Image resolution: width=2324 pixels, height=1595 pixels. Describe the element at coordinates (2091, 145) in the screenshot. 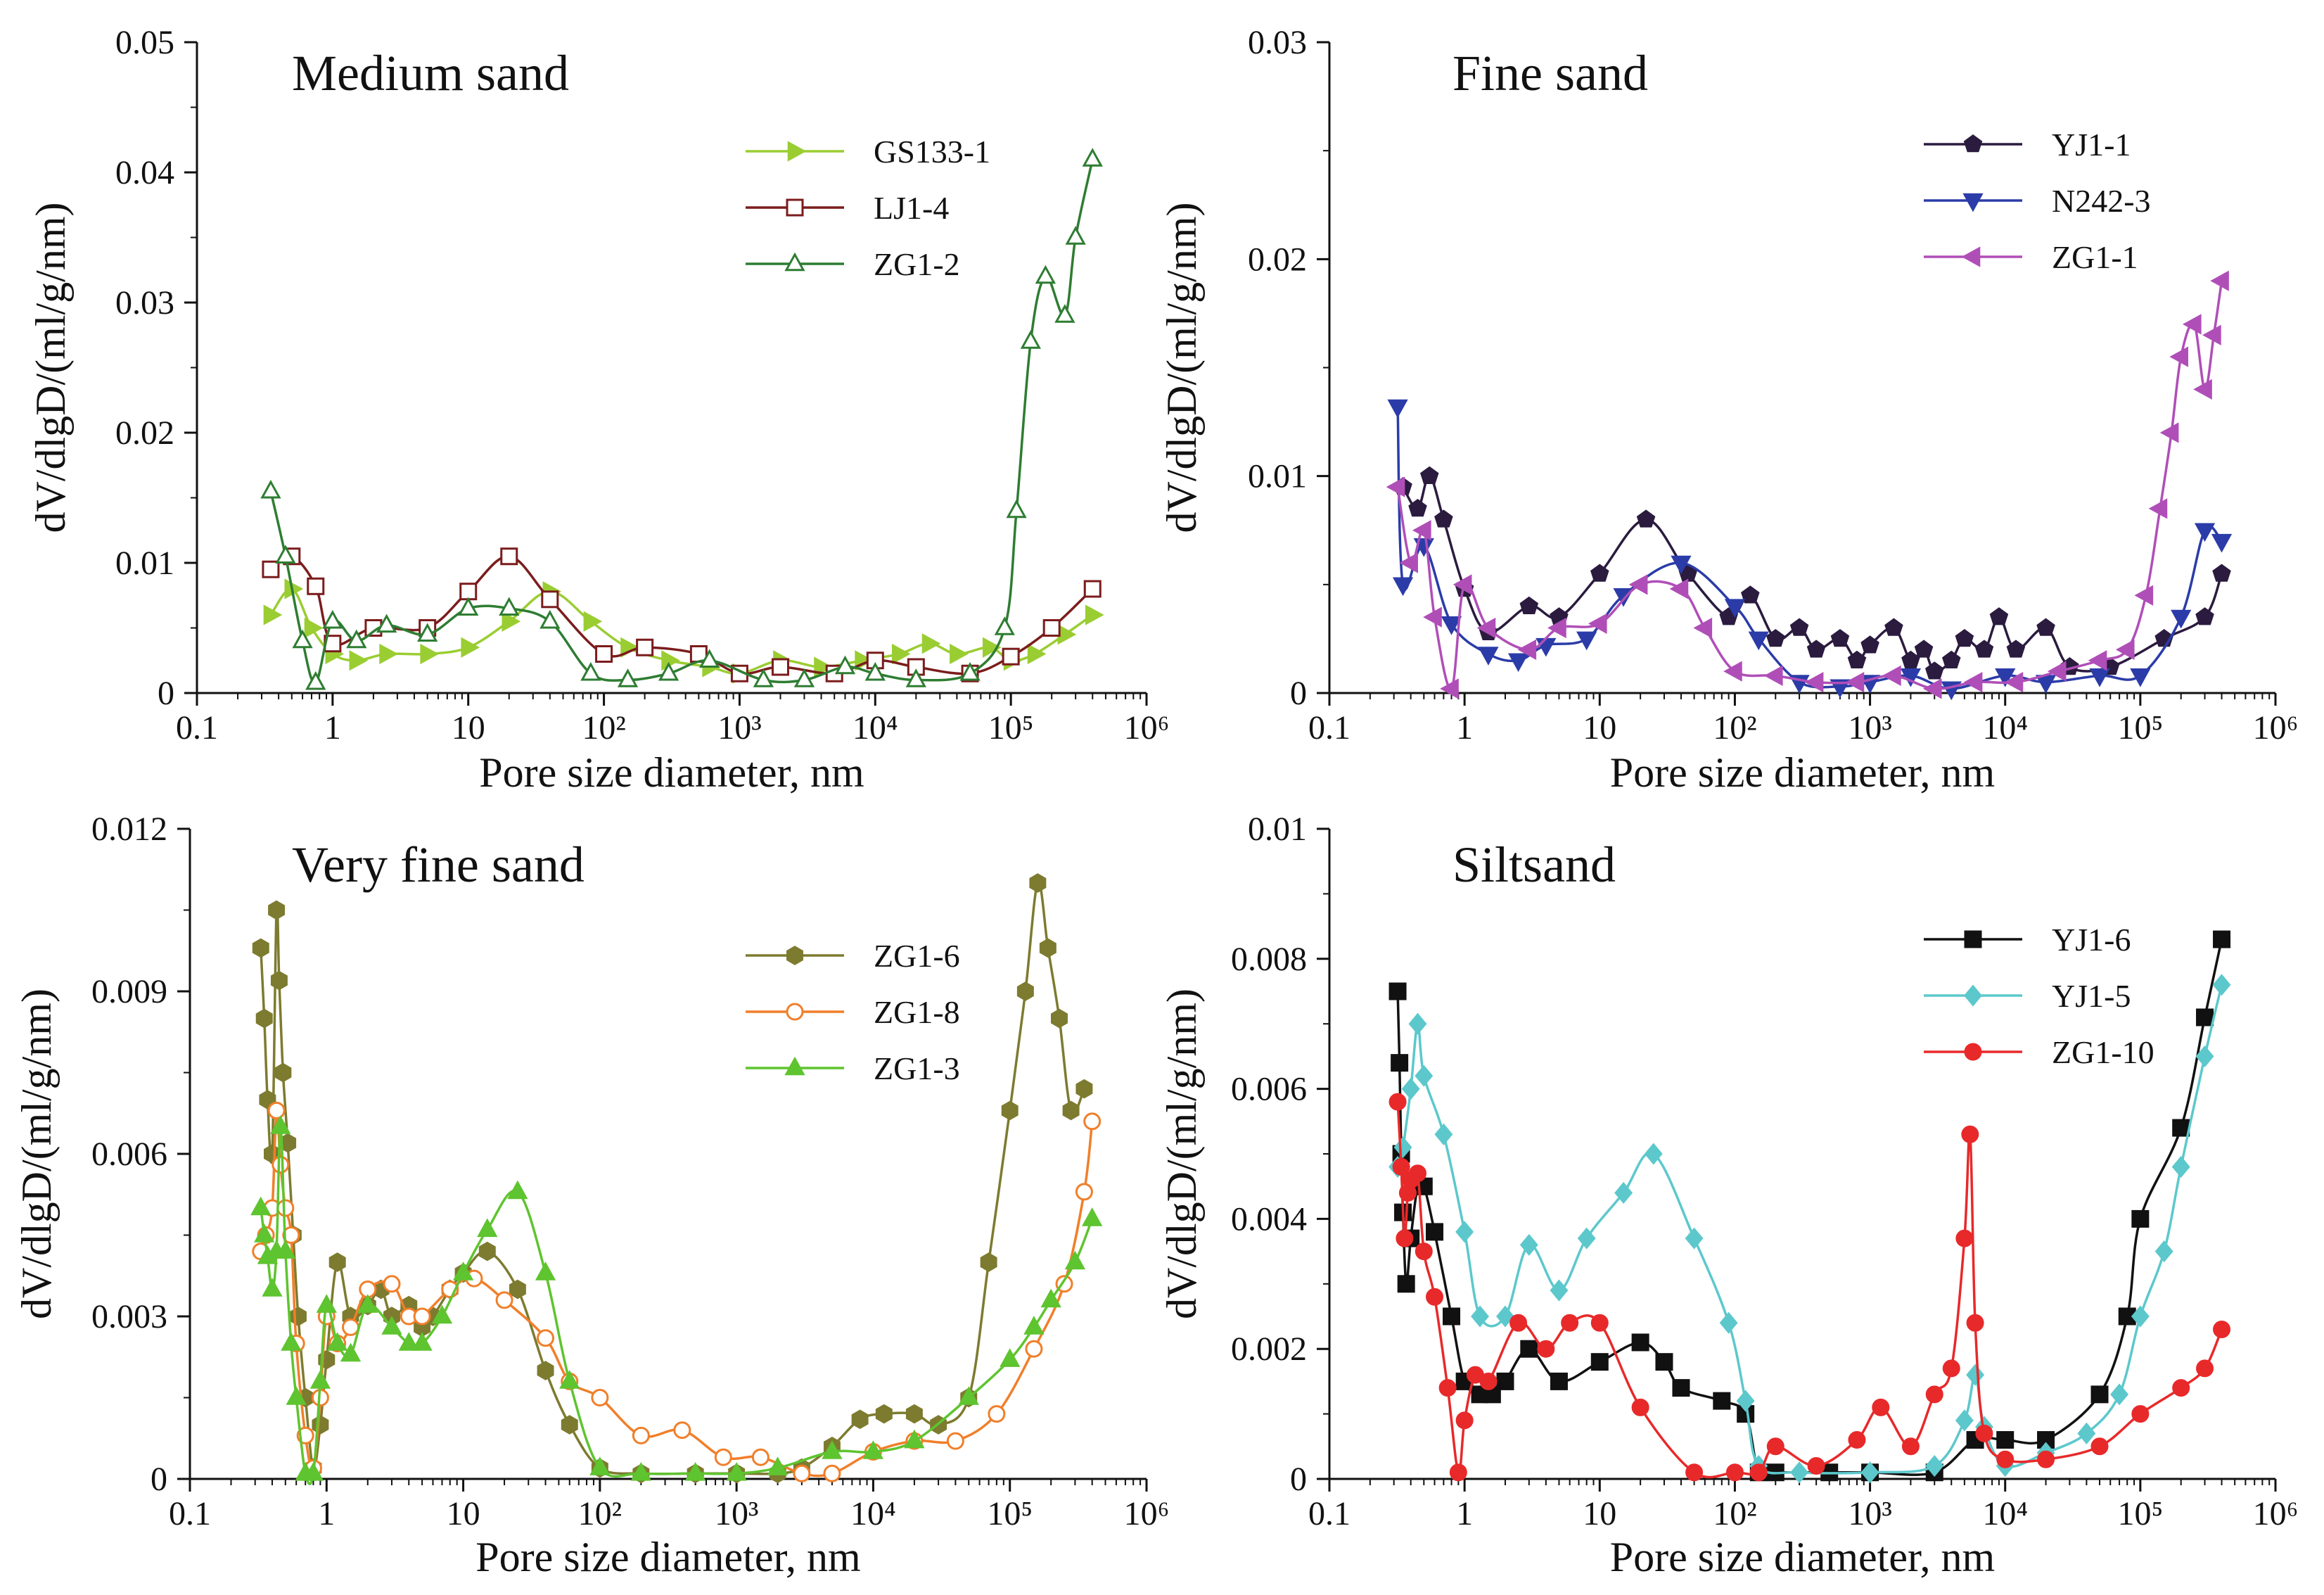

I see `legend-label: YJ1-1` at that location.